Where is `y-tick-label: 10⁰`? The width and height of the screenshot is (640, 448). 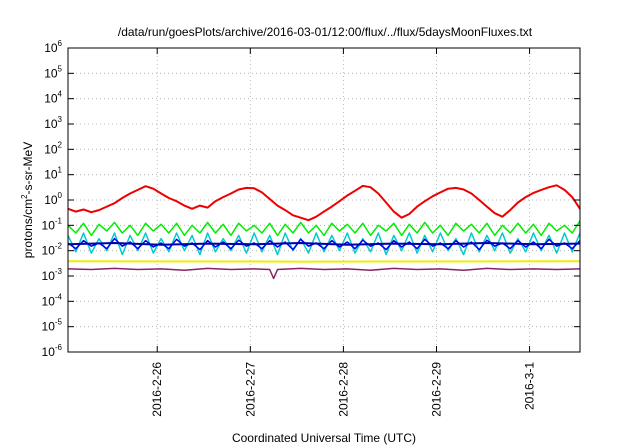
y-tick-label: 10⁰ is located at coordinates (53, 199).